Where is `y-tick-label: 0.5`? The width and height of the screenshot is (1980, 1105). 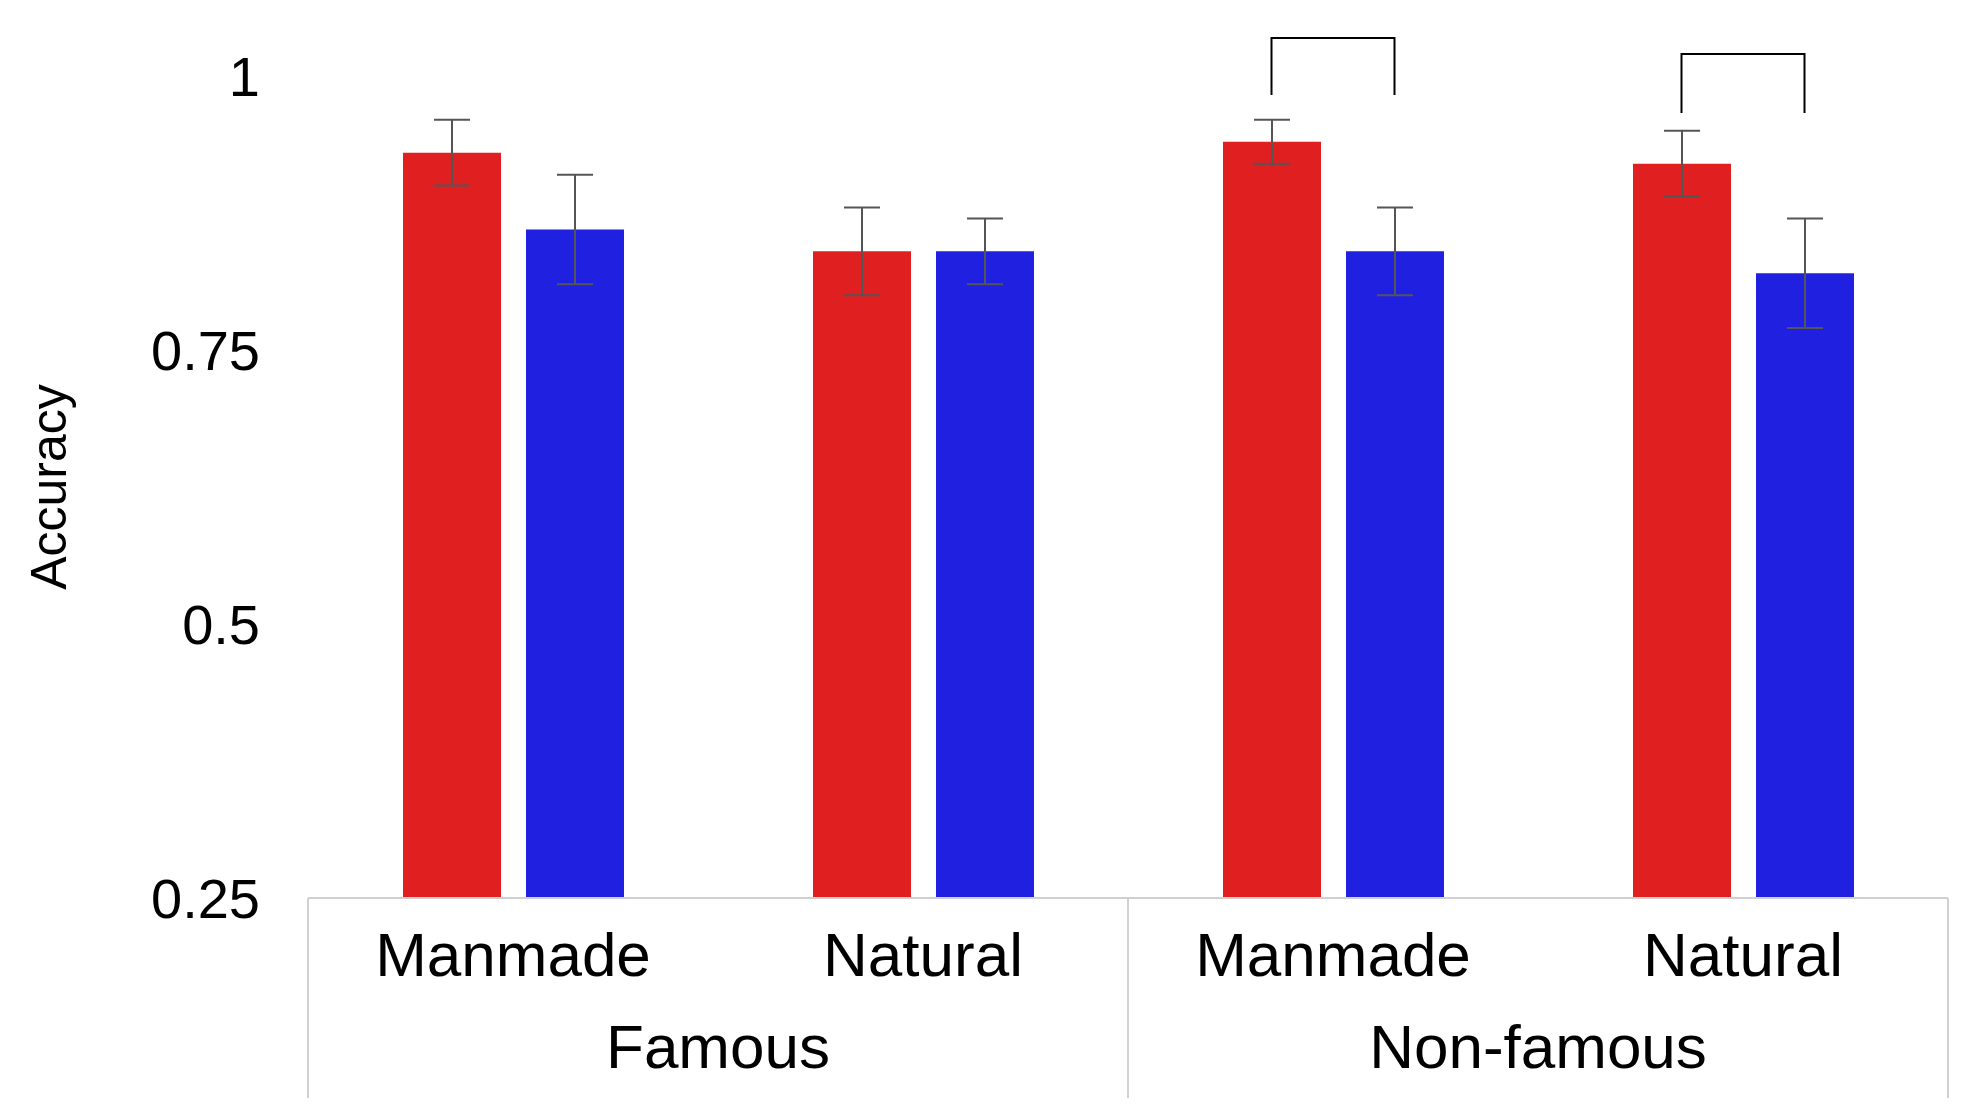 y-tick-label: 0.5 is located at coordinates (221, 624).